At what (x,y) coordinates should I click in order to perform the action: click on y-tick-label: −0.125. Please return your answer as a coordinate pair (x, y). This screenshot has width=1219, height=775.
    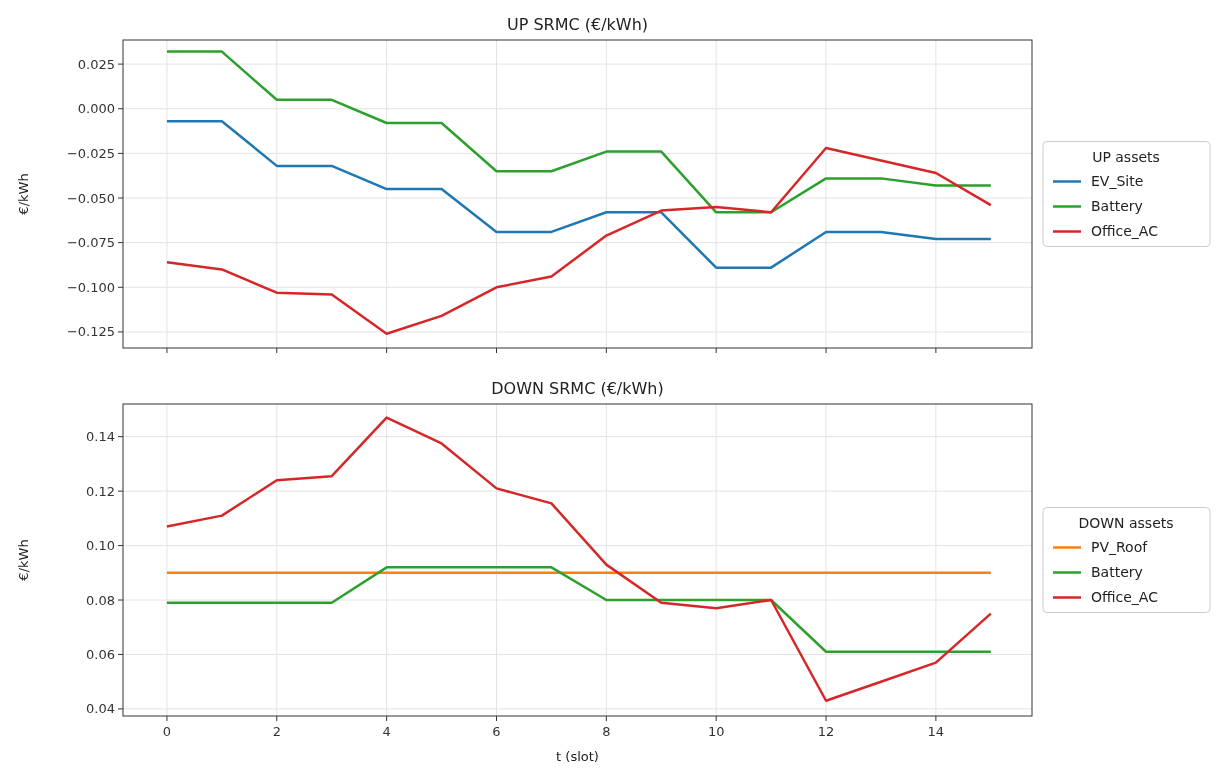
    Looking at the image, I should click on (90, 332).